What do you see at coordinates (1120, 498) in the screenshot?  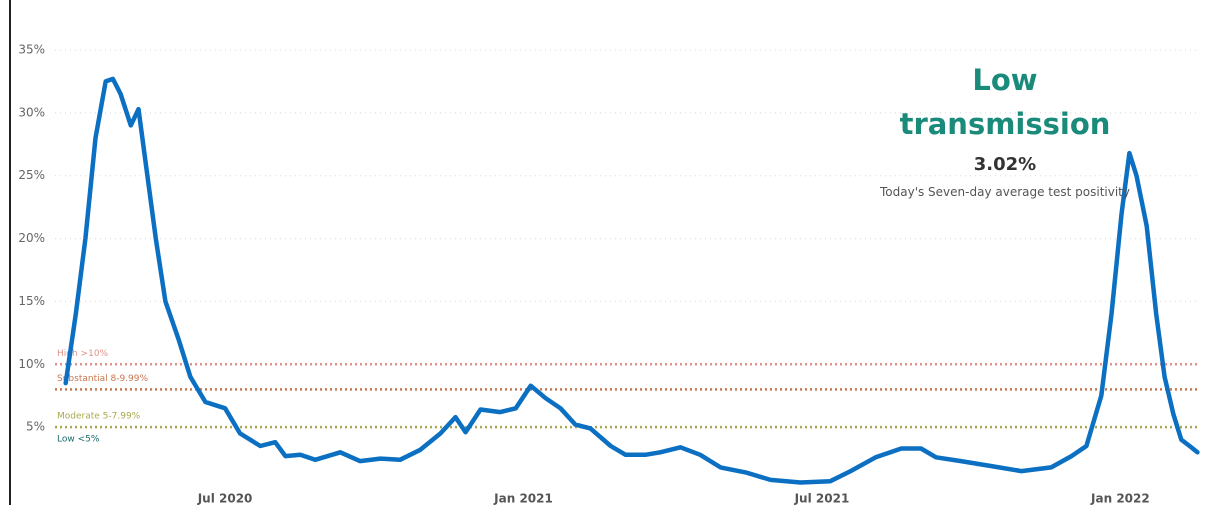 I see `x-tick-label: Jan 2022` at bounding box center [1120, 498].